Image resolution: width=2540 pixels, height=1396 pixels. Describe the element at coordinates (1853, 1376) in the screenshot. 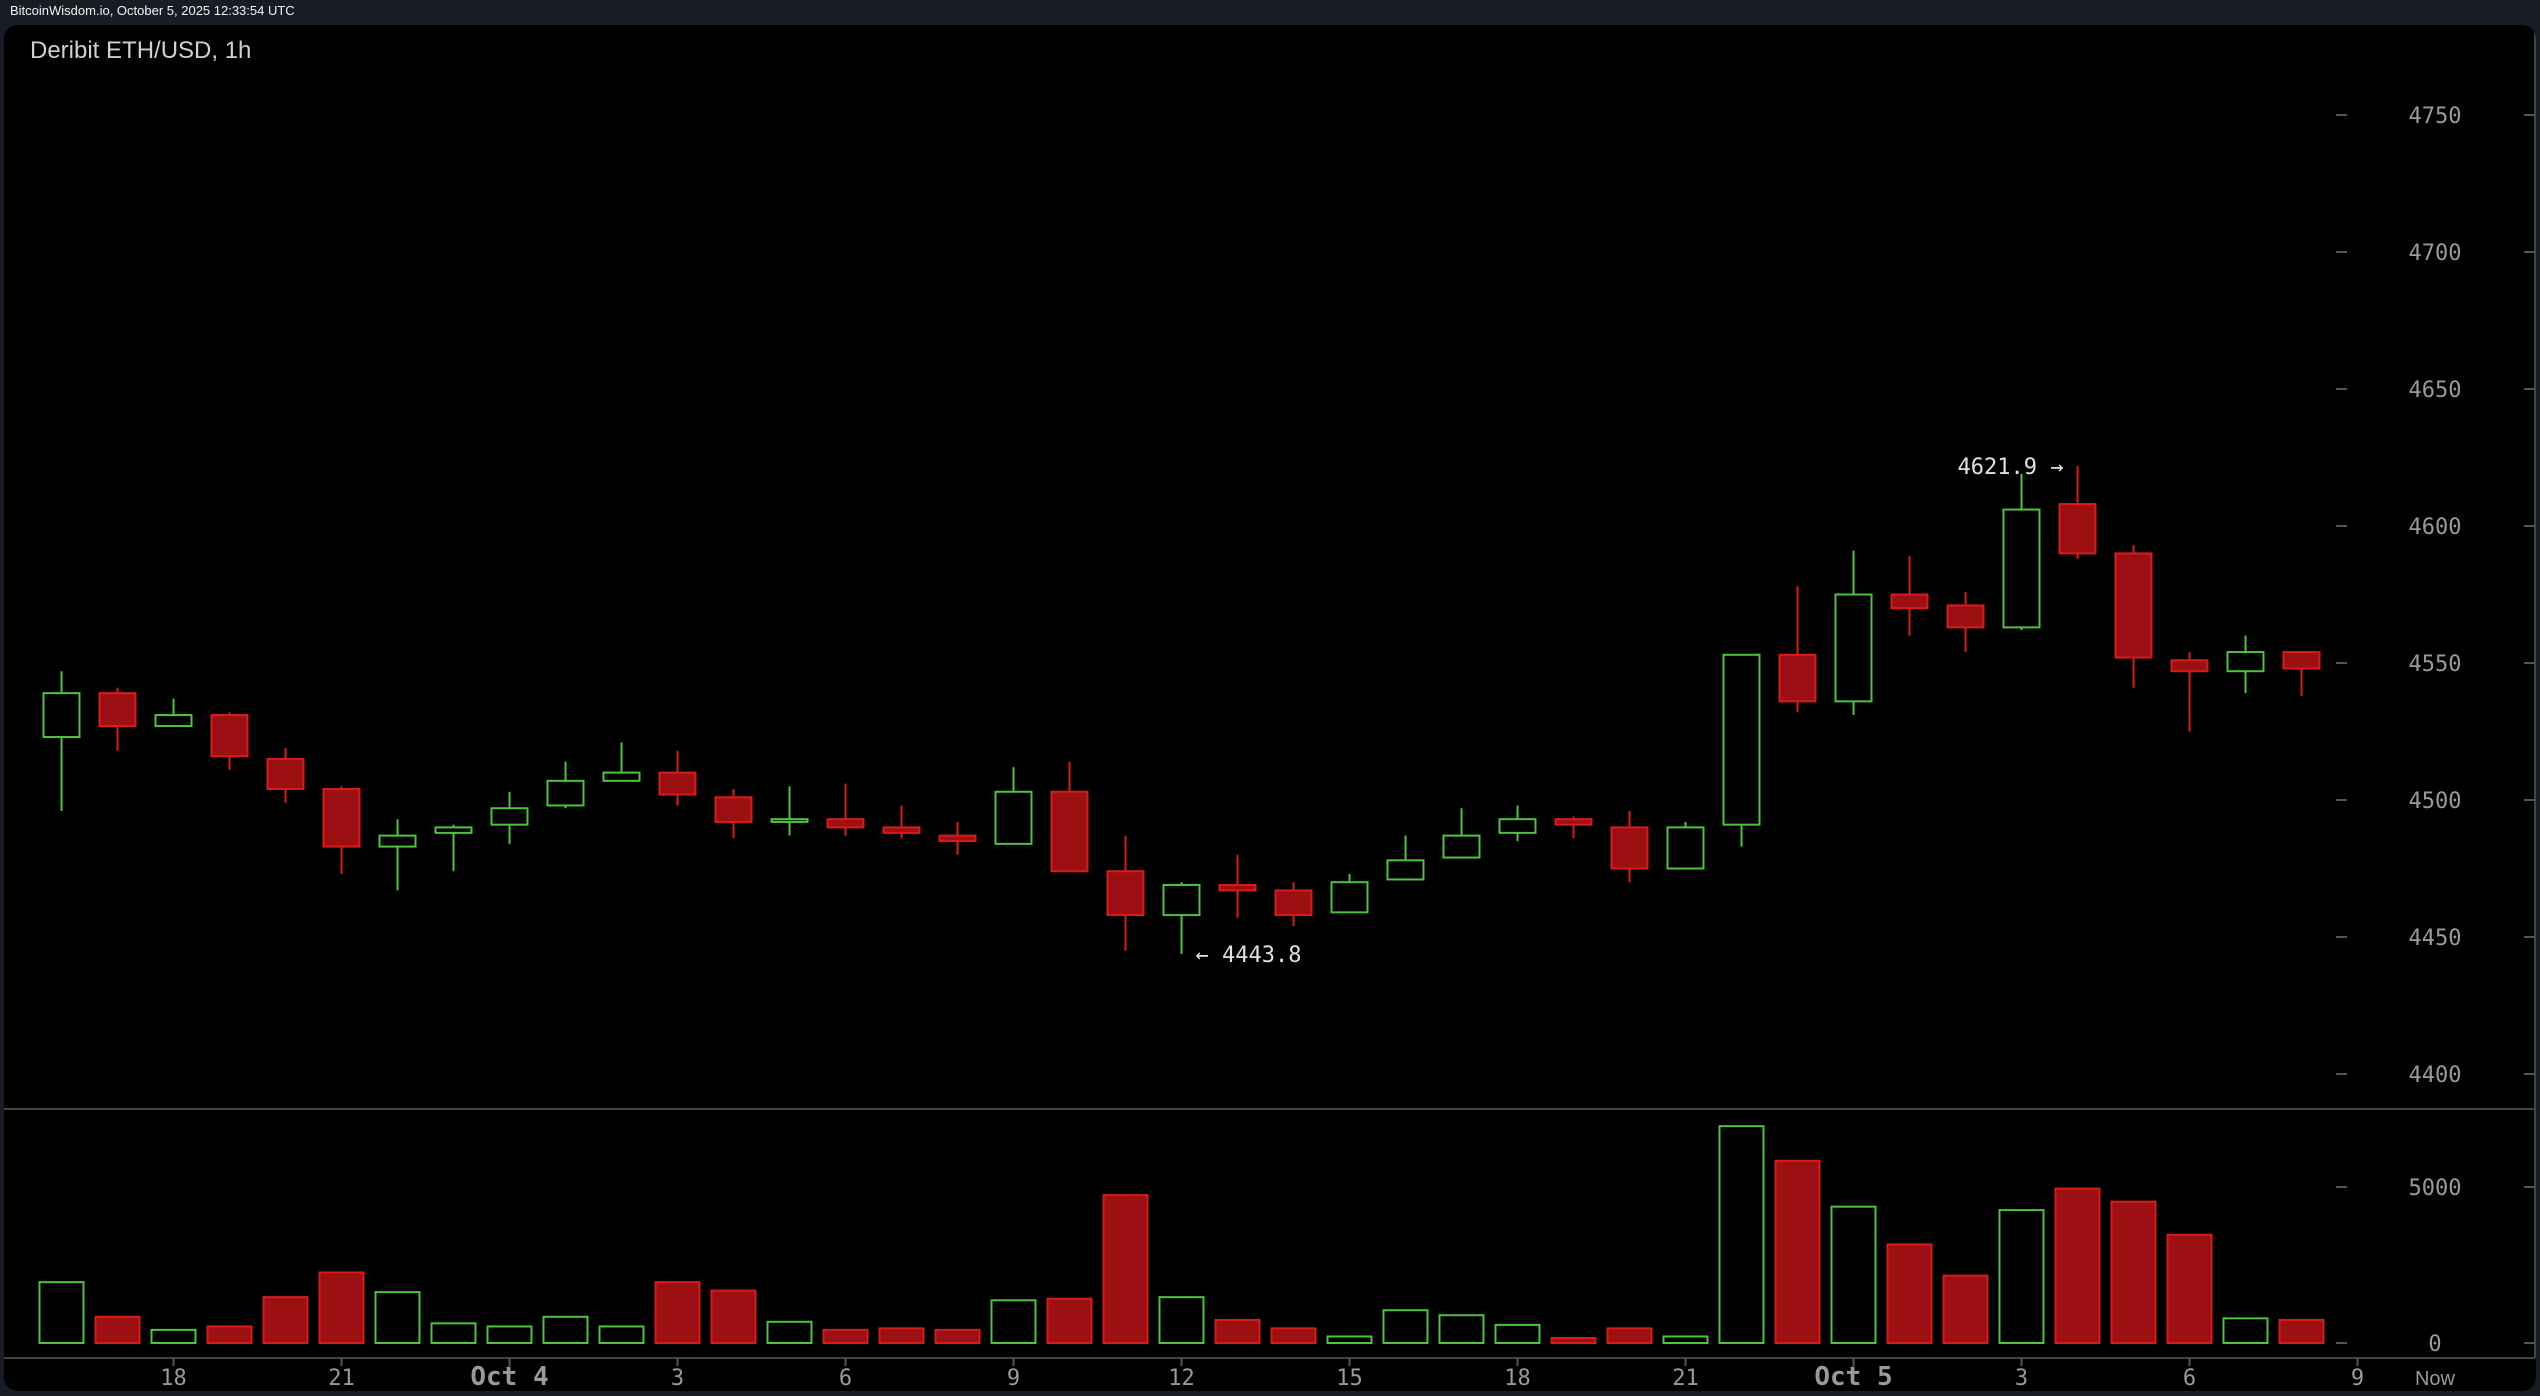

I see `x-tick-label: Oct 5` at that location.